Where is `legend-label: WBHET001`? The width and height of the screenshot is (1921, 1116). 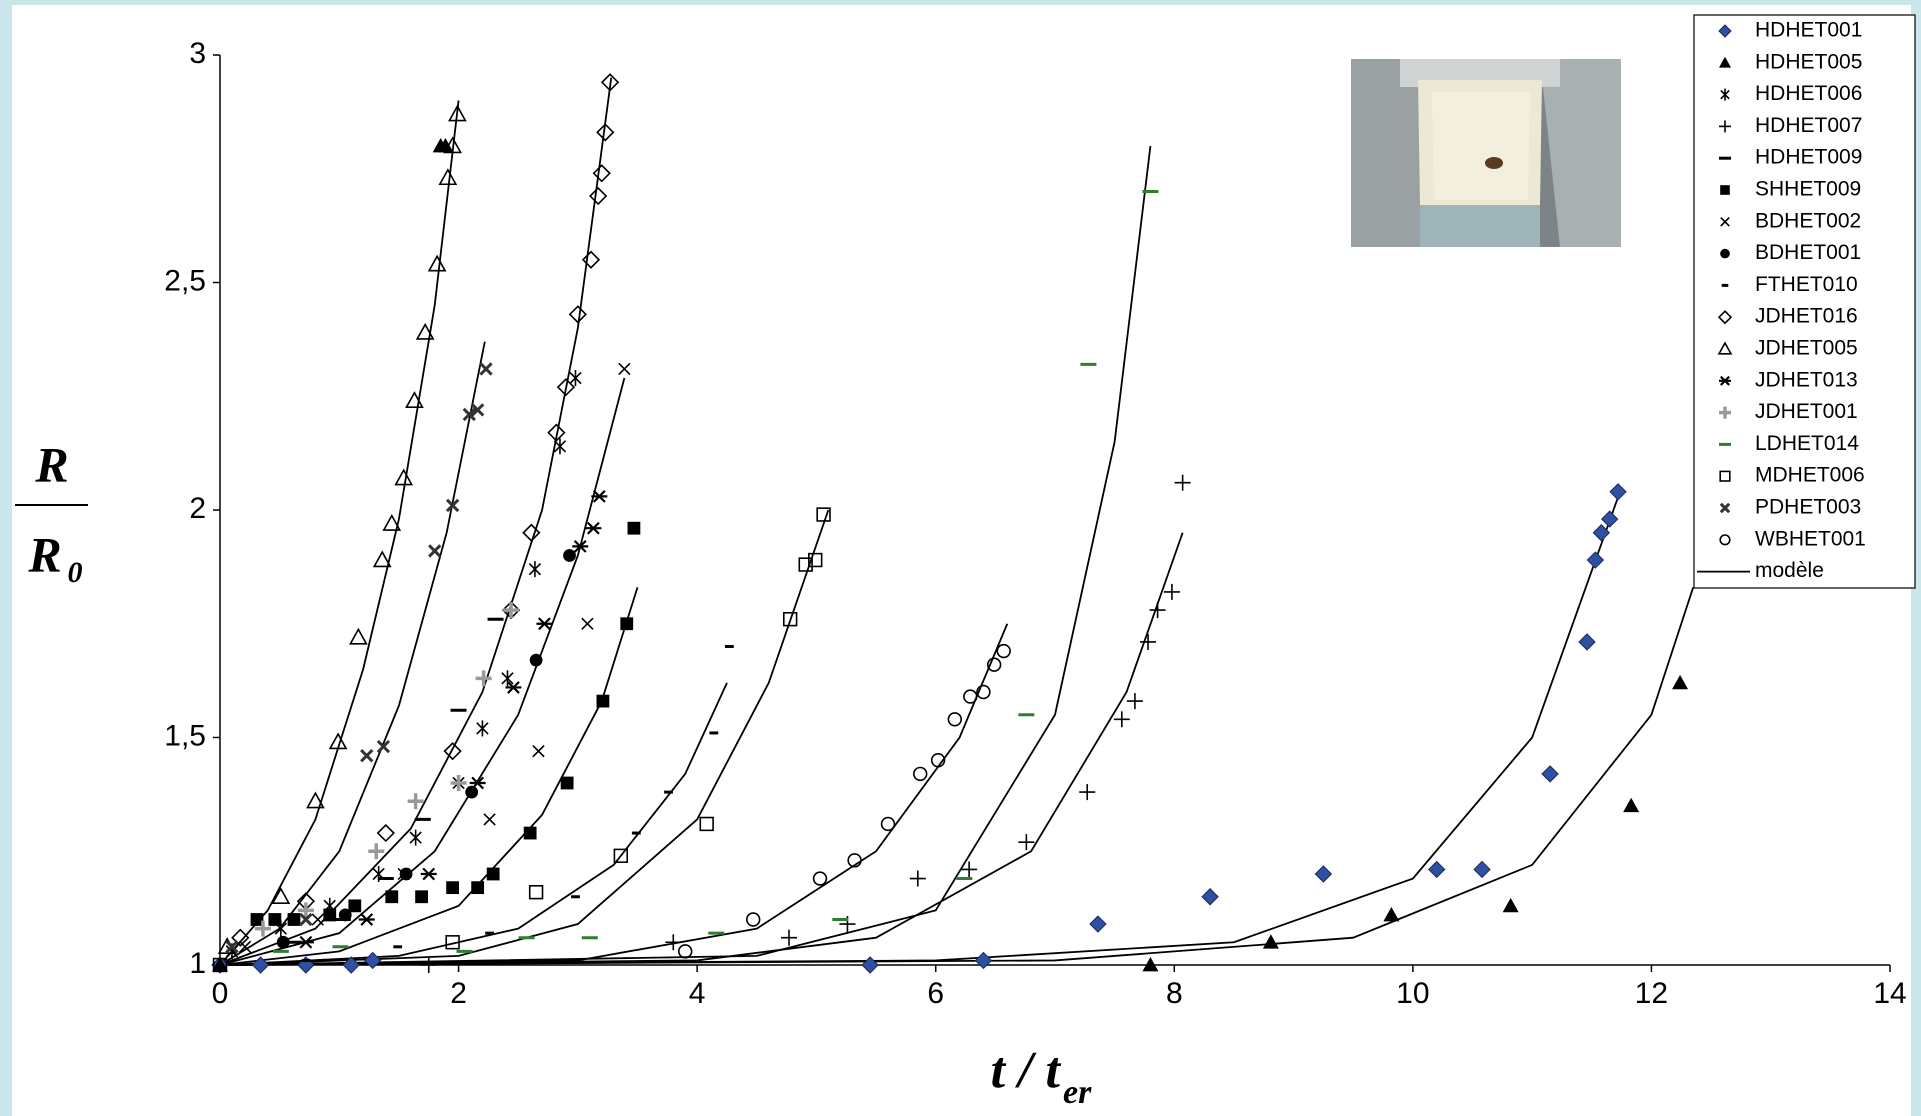
legend-label: WBHET001 is located at coordinates (1810, 538).